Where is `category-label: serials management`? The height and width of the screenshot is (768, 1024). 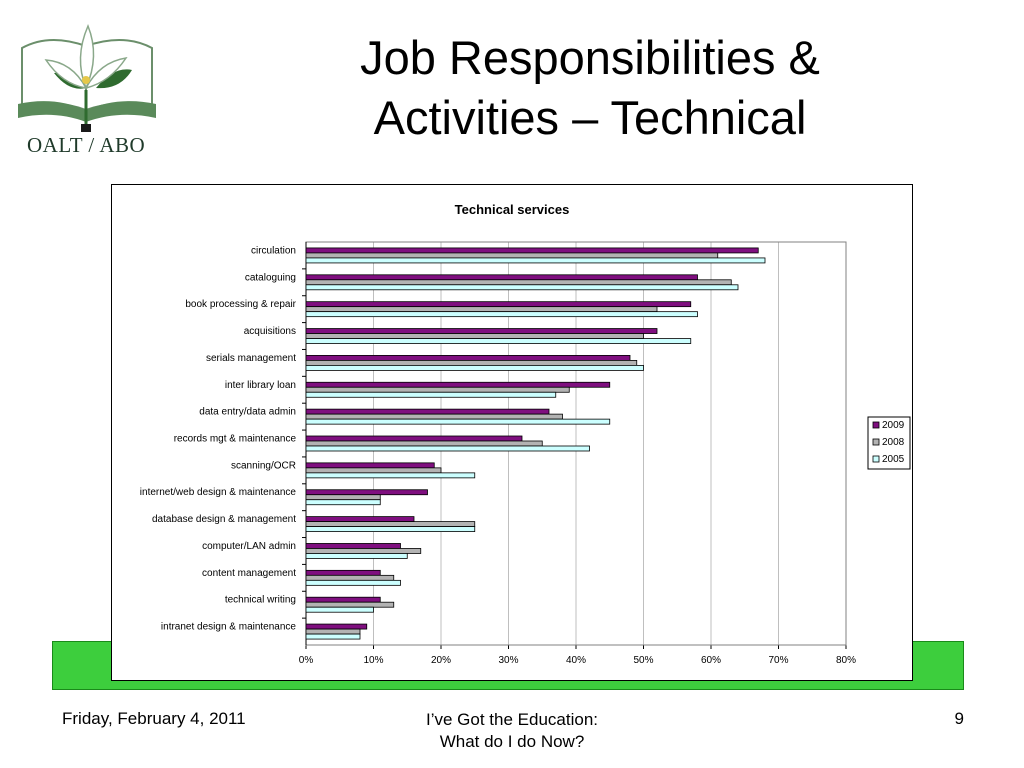 category-label: serials management is located at coordinates (251, 358).